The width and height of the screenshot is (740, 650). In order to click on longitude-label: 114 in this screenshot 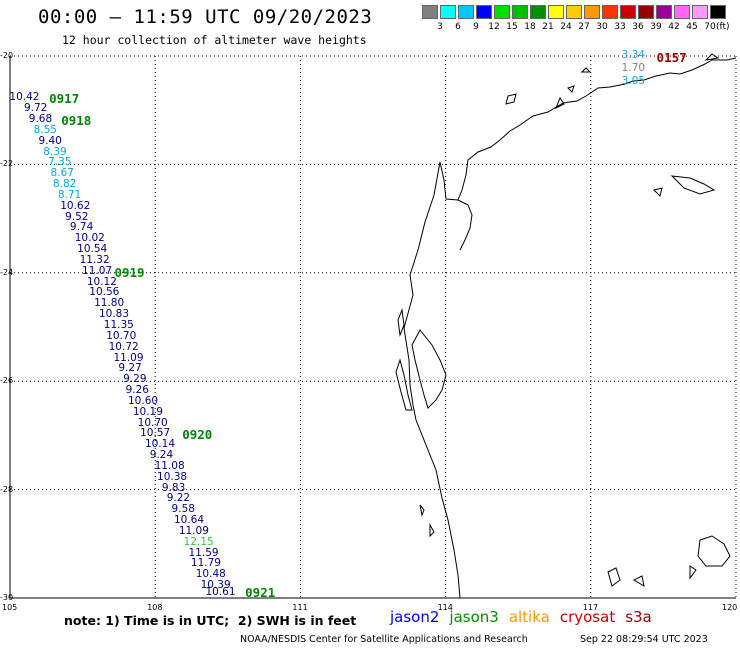, I will do `click(445, 607)`.